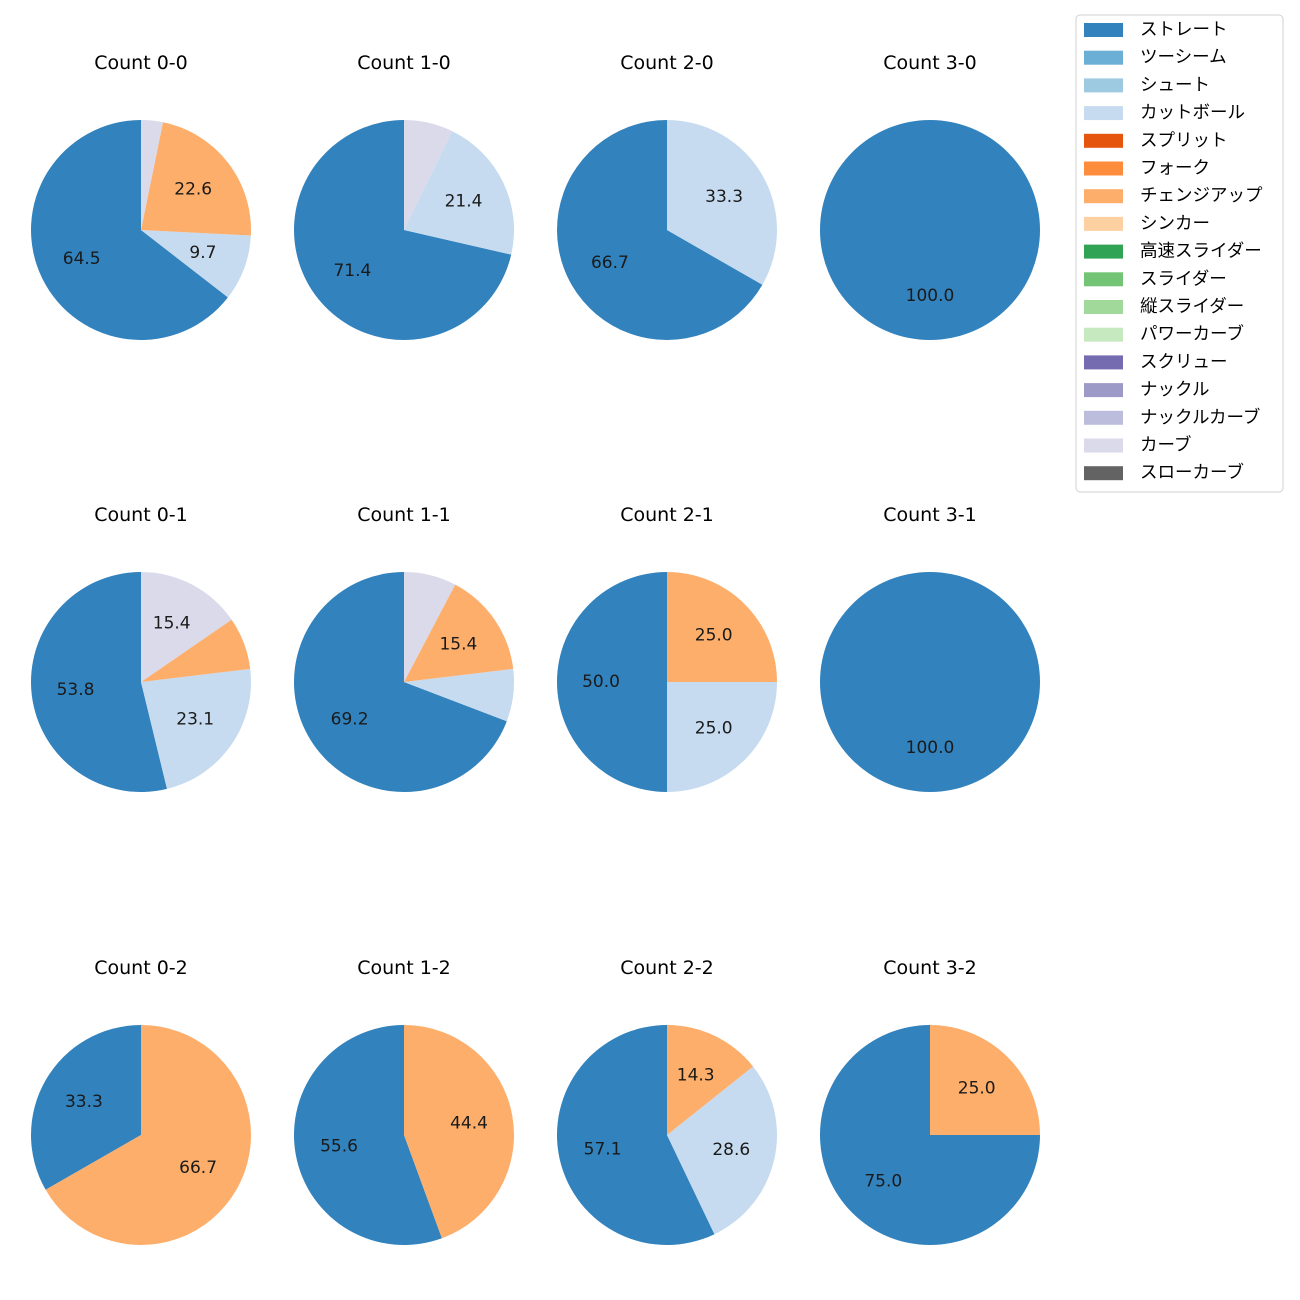  I want to click on legend-label: ナックル, so click(1174, 390).